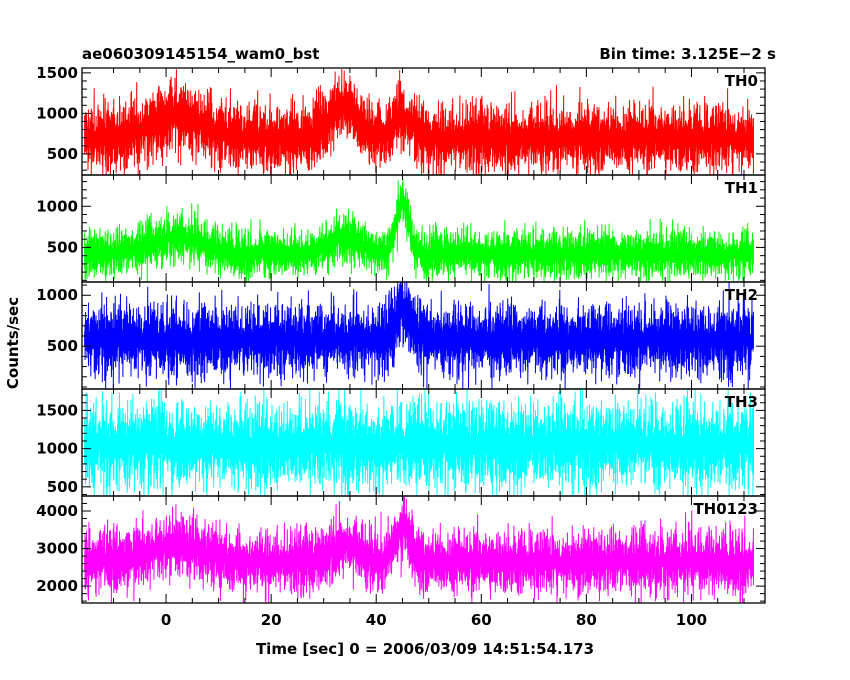 This screenshot has height=680, width=850. I want to click on series-line-th3, so click(419, 442).